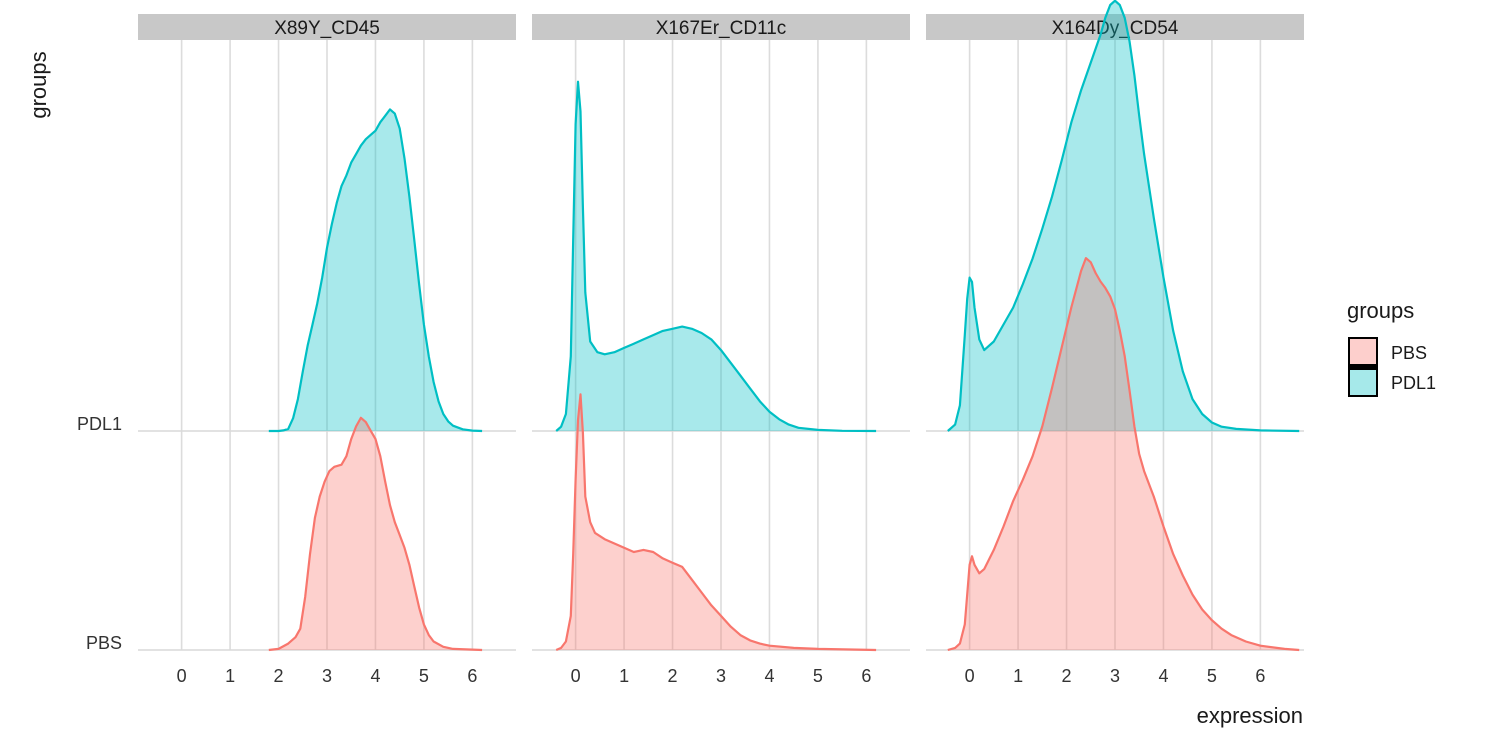 The height and width of the screenshot is (750, 1500). What do you see at coordinates (1250, 715) in the screenshot?
I see `x-axis-title: expression` at bounding box center [1250, 715].